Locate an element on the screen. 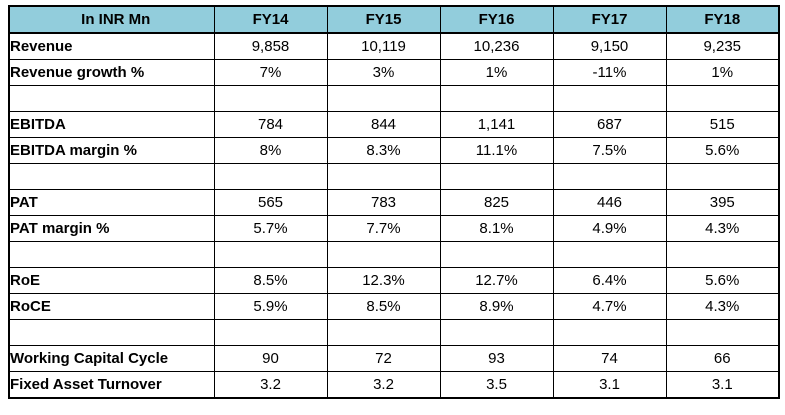  row-label-ebitda: EBITDA is located at coordinates (111, 124).